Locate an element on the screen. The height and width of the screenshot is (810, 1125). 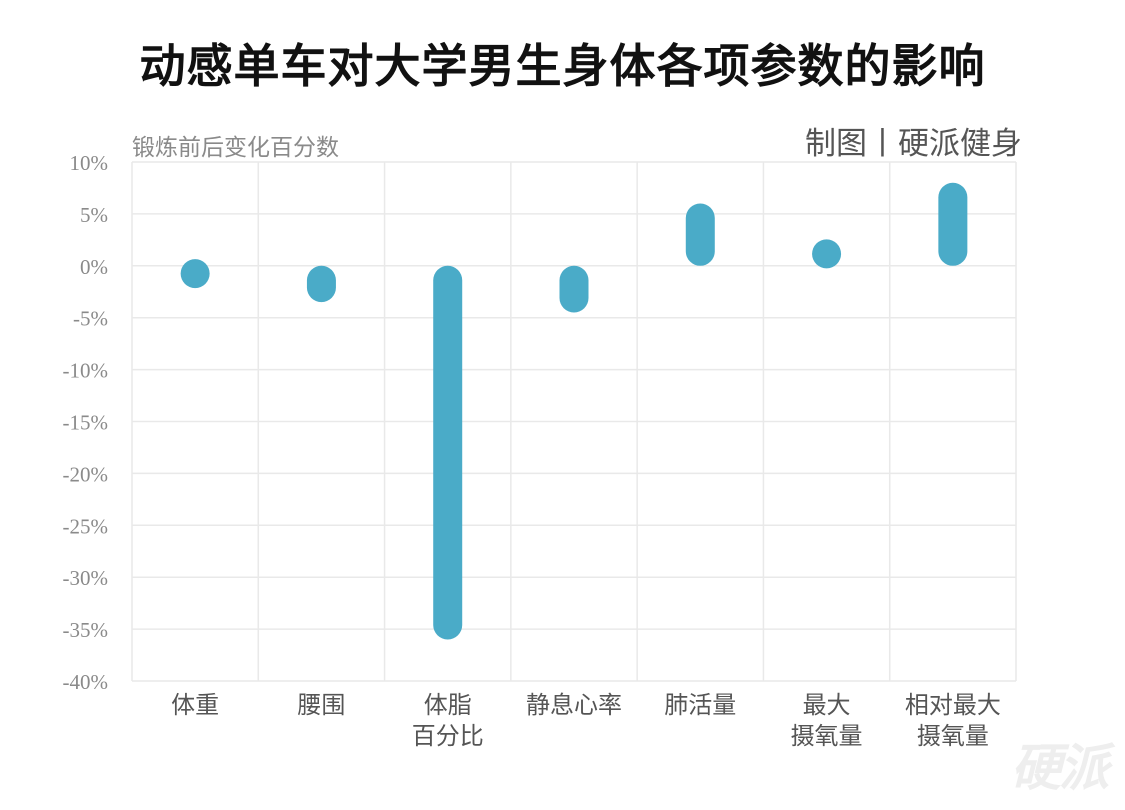
y-tick-label: -40% is located at coordinates (86, 682).